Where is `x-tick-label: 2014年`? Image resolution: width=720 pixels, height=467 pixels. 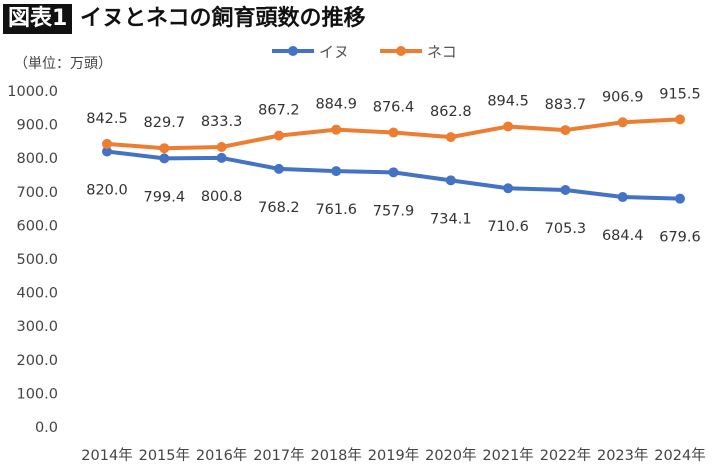 x-tick-label: 2014年 is located at coordinates (106, 455).